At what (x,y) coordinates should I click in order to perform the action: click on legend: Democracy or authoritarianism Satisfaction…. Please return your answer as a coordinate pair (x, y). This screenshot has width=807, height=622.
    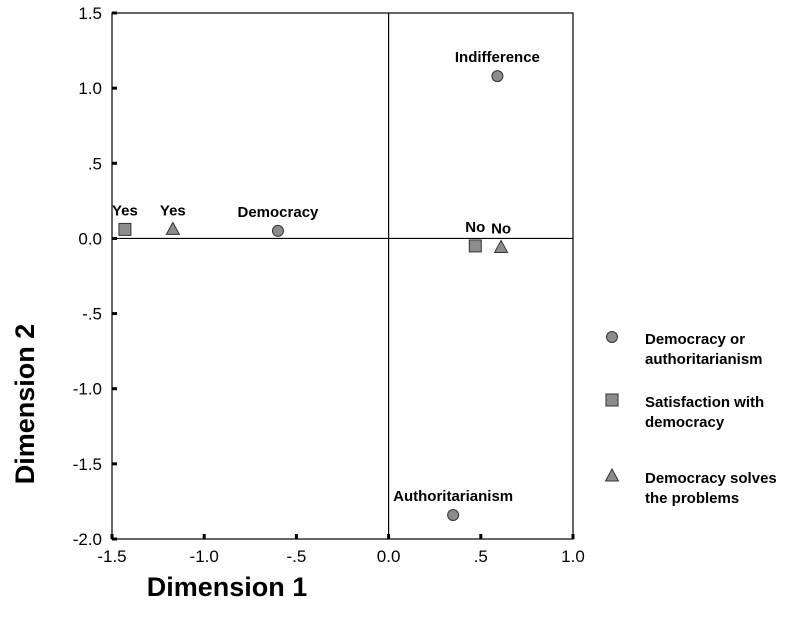
    Looking at the image, I should click on (690, 419).